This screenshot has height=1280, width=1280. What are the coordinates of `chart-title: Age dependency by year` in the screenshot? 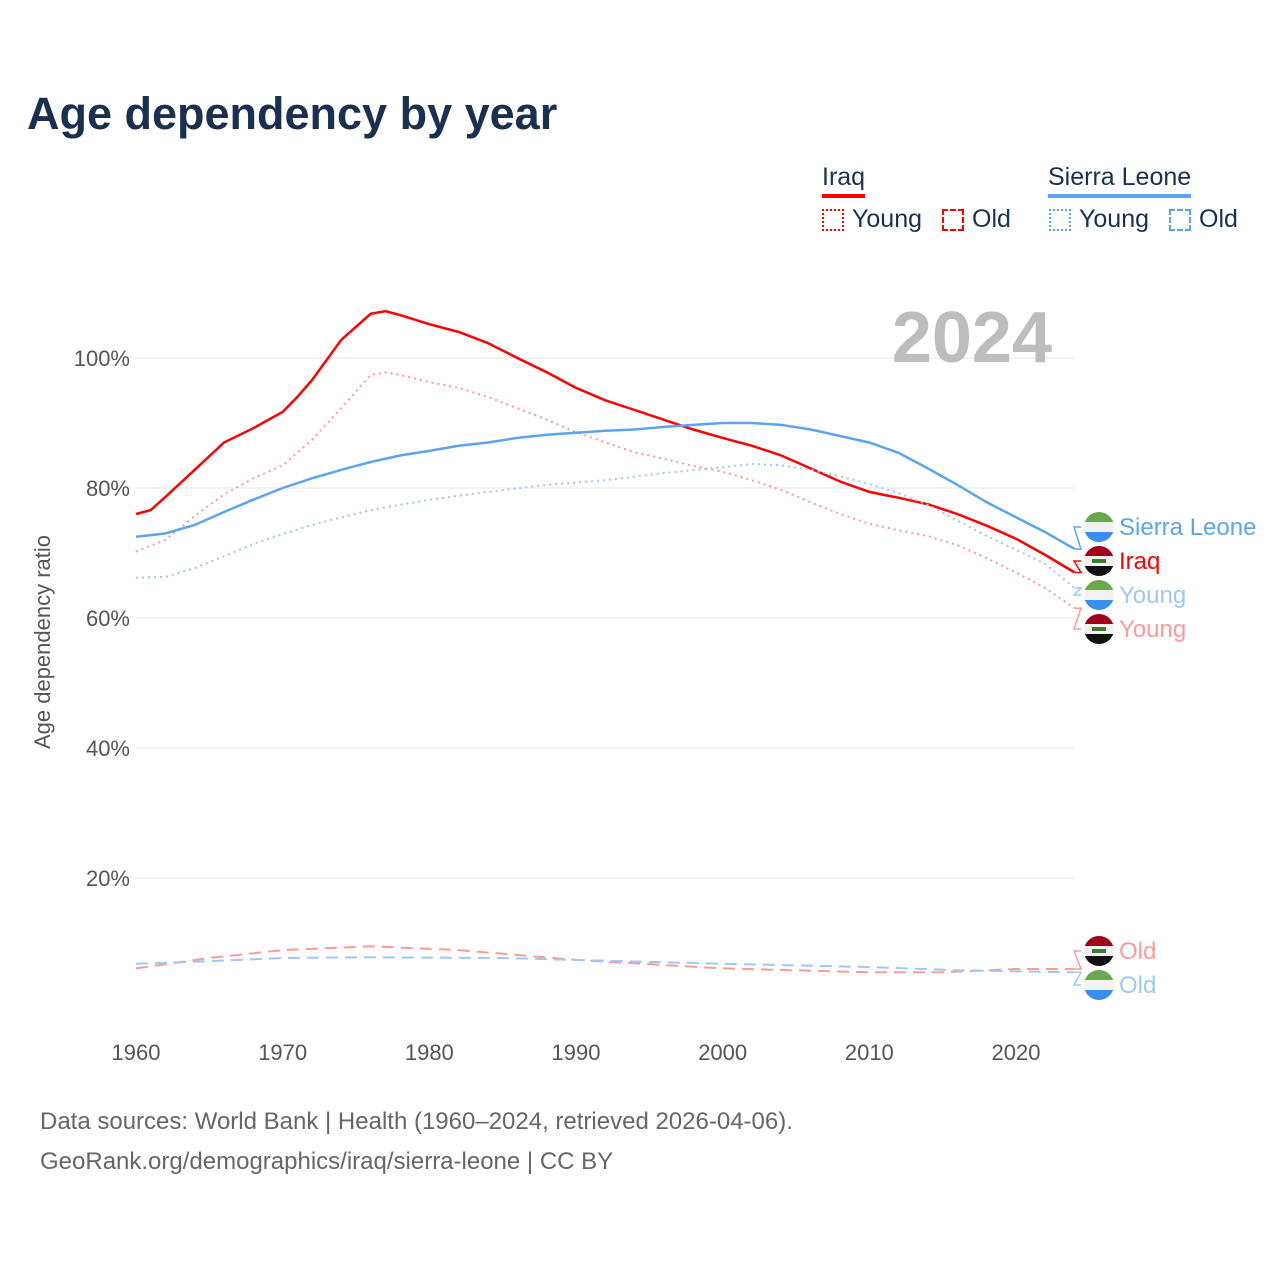 It's located at (292, 113).